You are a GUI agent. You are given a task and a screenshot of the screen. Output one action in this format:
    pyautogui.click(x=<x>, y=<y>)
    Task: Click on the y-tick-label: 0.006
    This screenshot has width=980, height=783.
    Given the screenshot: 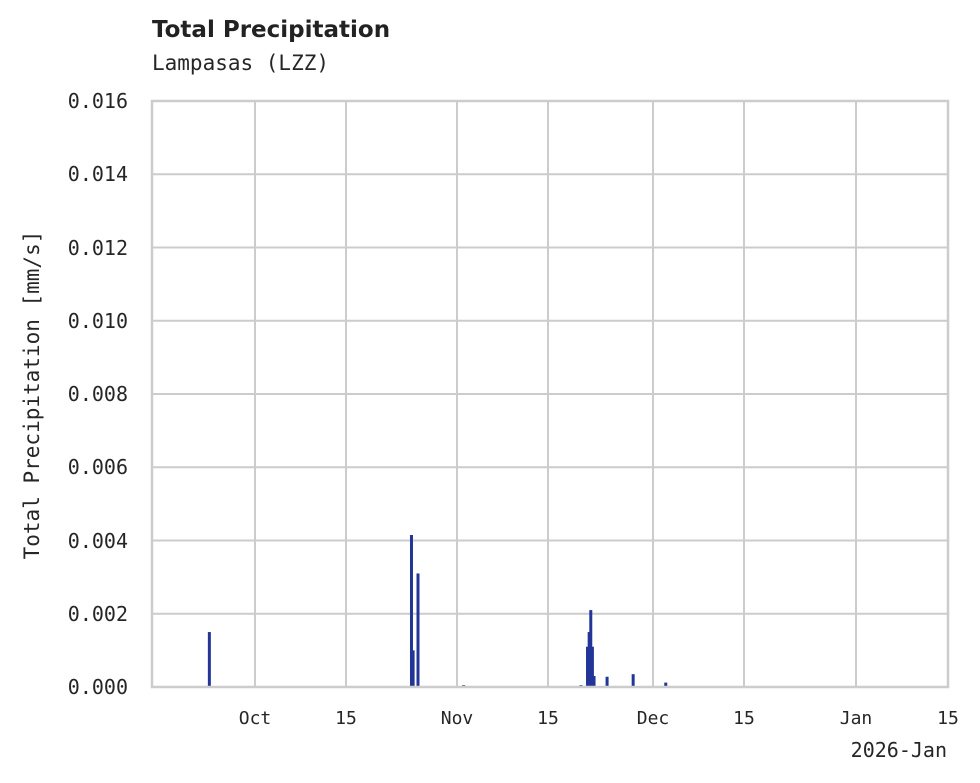 What is the action you would take?
    pyautogui.click(x=97, y=467)
    